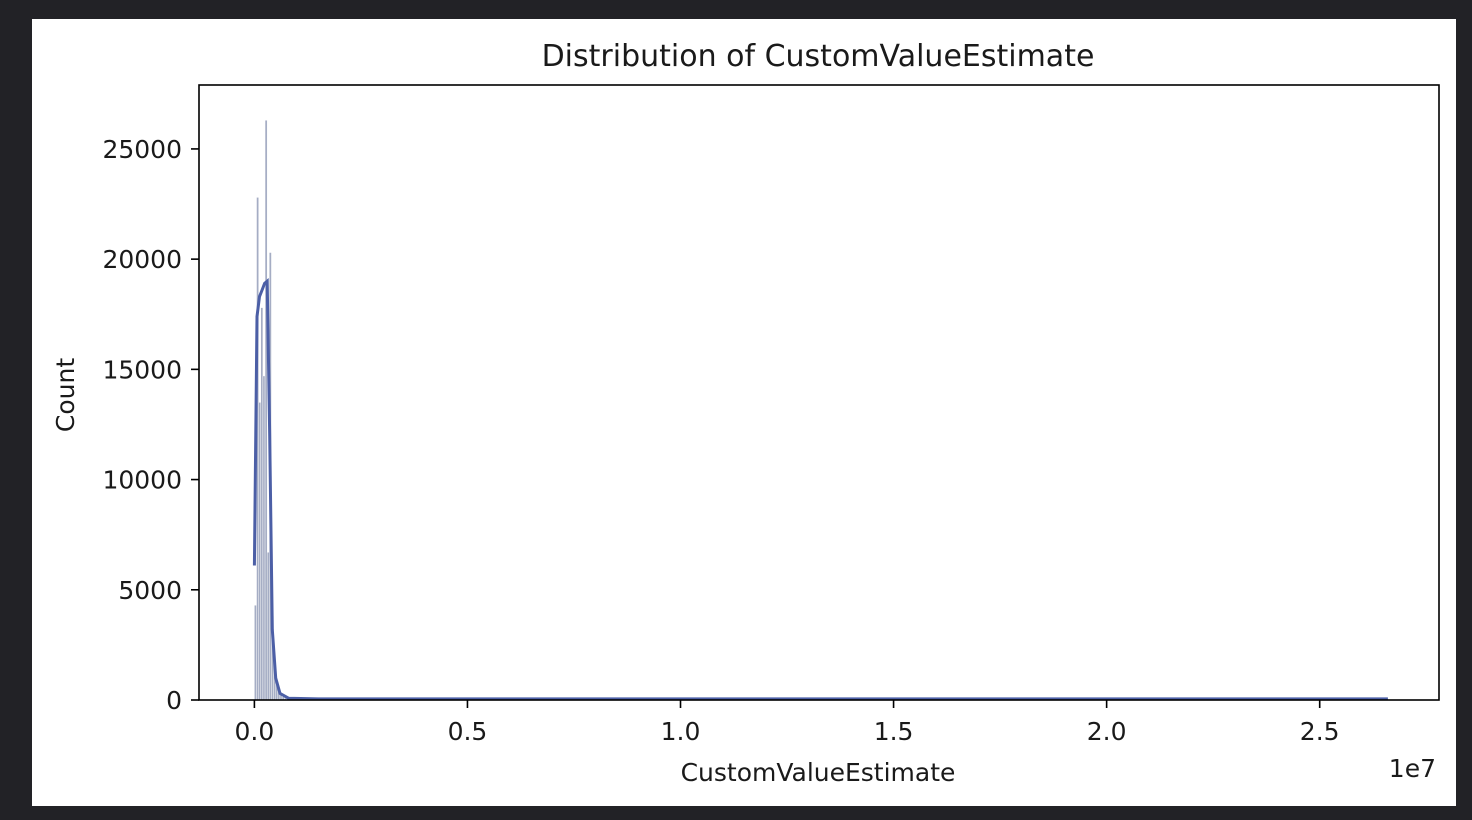 This screenshot has width=1472, height=820. What do you see at coordinates (142, 480) in the screenshot?
I see `y-tick-label: 10000` at bounding box center [142, 480].